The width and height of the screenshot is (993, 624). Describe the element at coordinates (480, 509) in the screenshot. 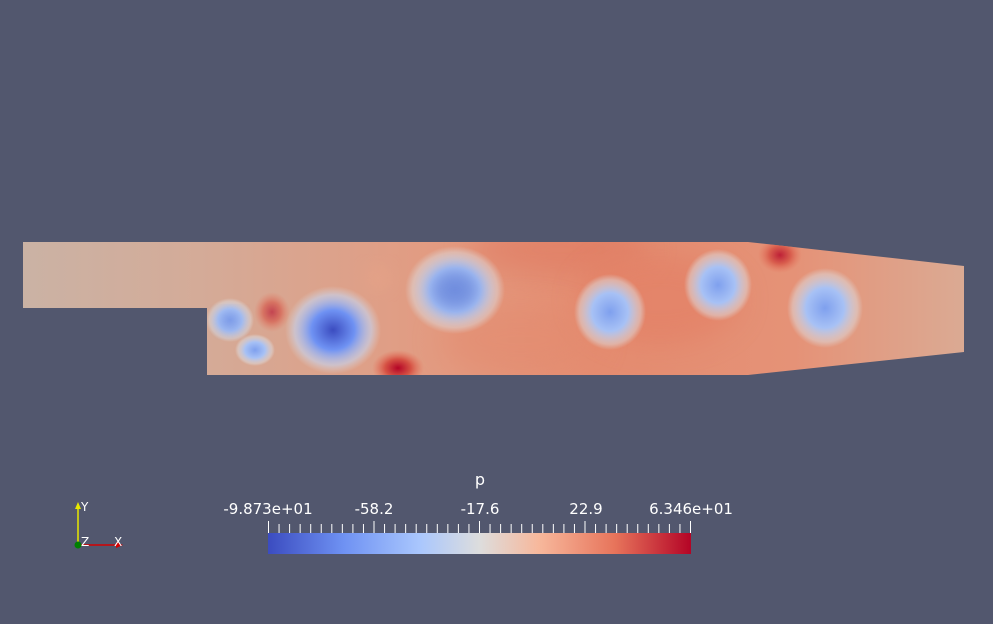

I see `colorbar-tick-label: -17.6` at that location.